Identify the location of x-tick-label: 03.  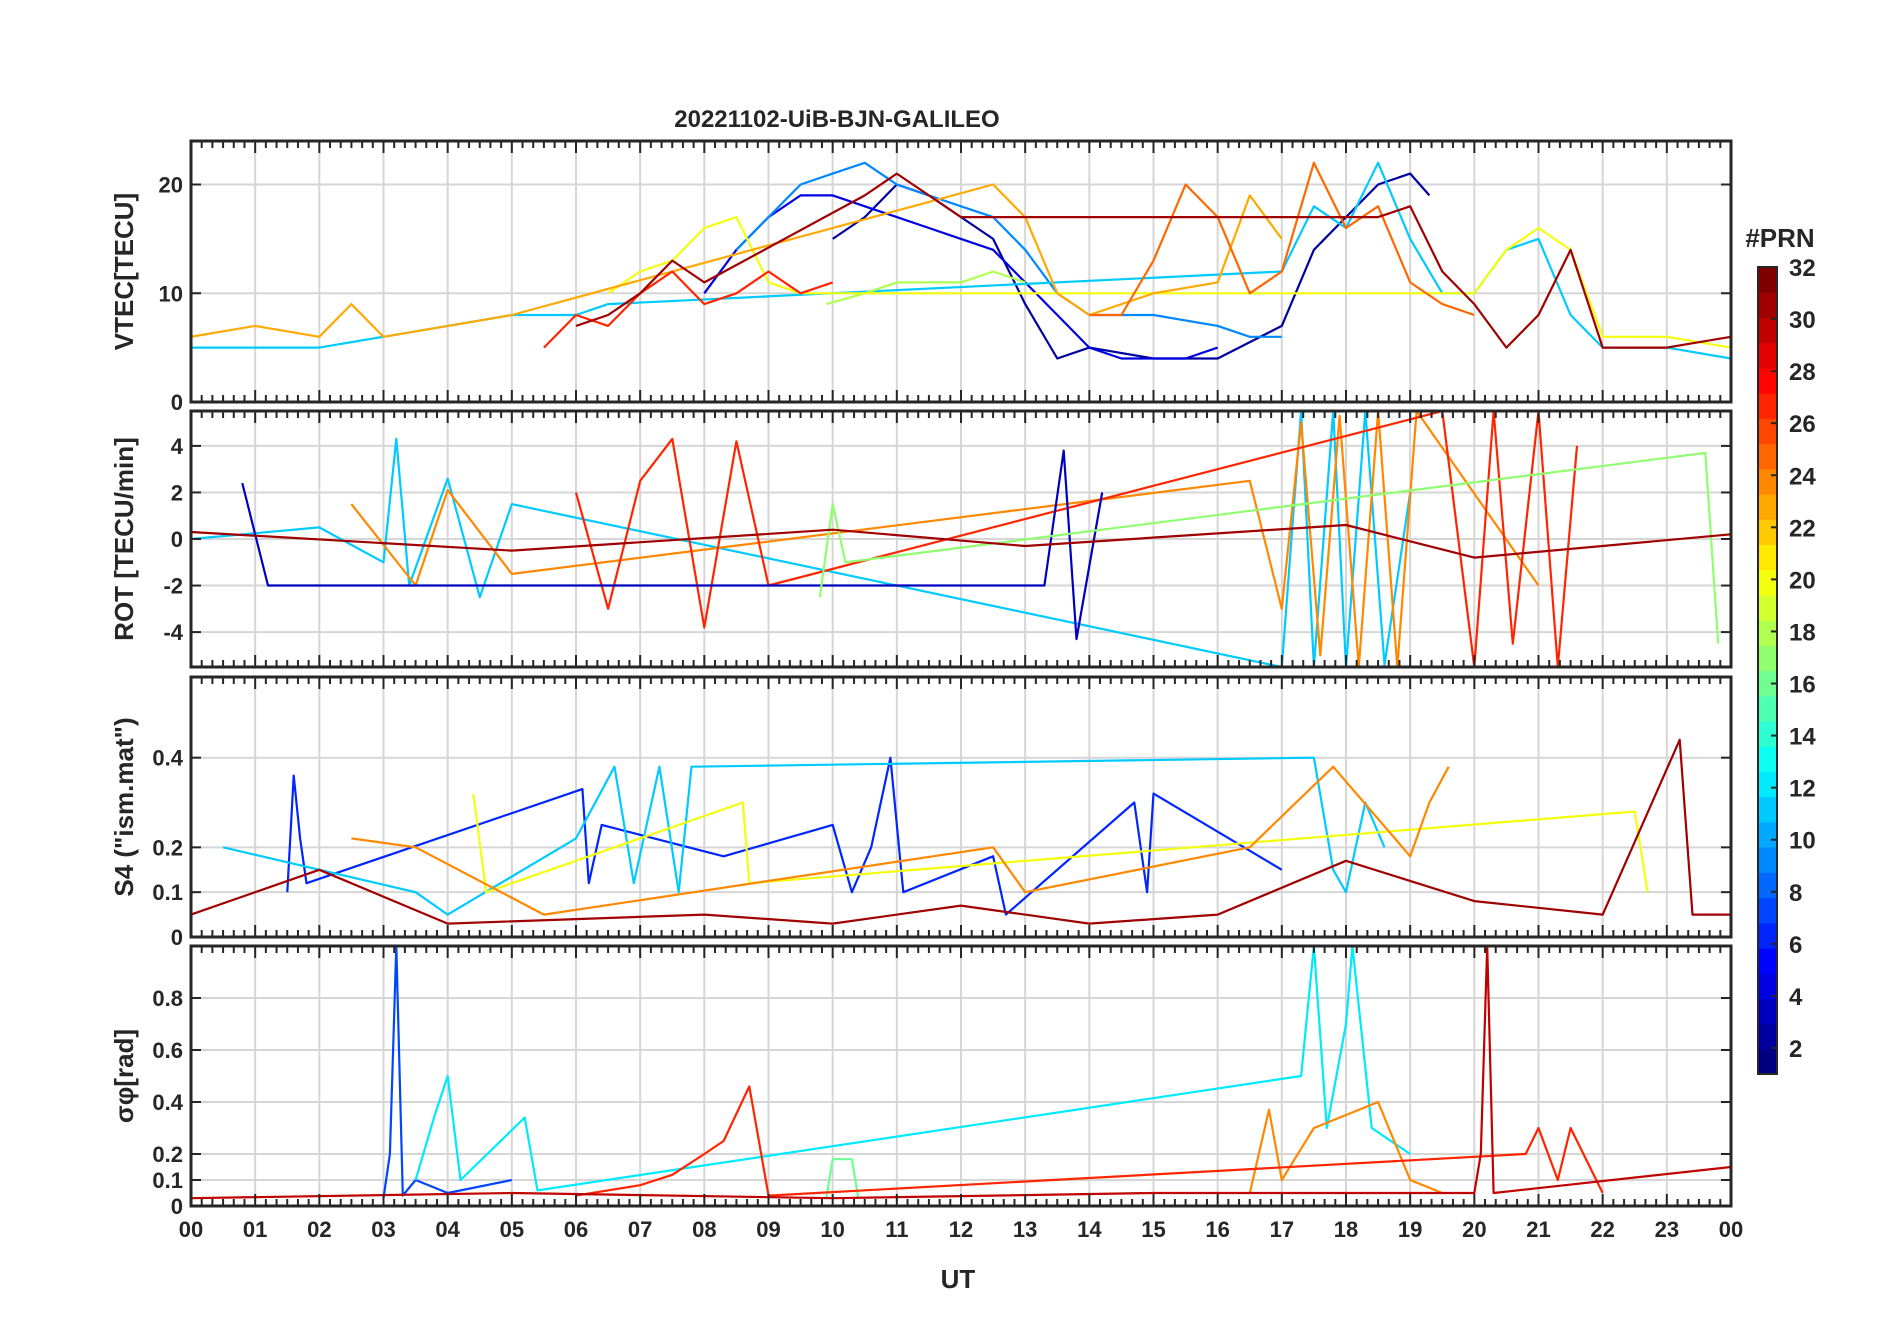
(383, 1229).